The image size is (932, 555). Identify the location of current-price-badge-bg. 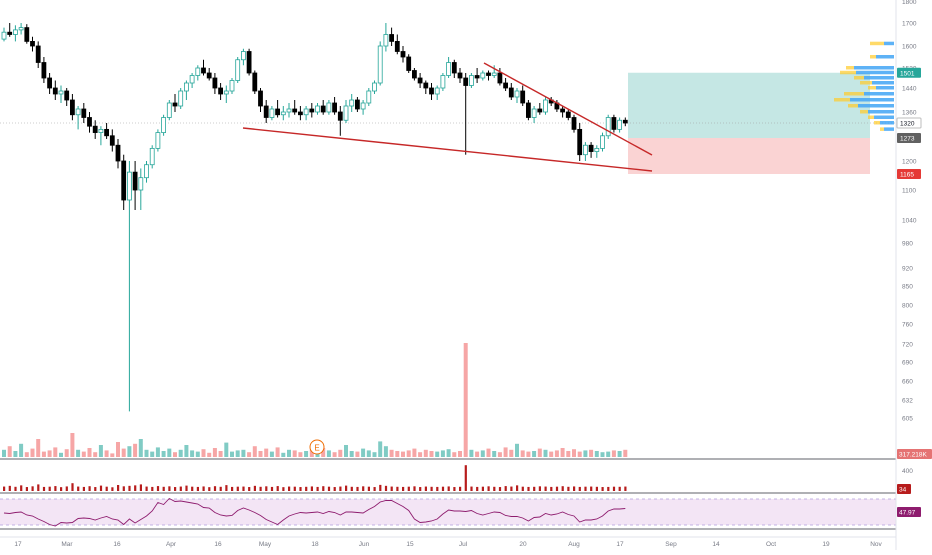
(909, 123).